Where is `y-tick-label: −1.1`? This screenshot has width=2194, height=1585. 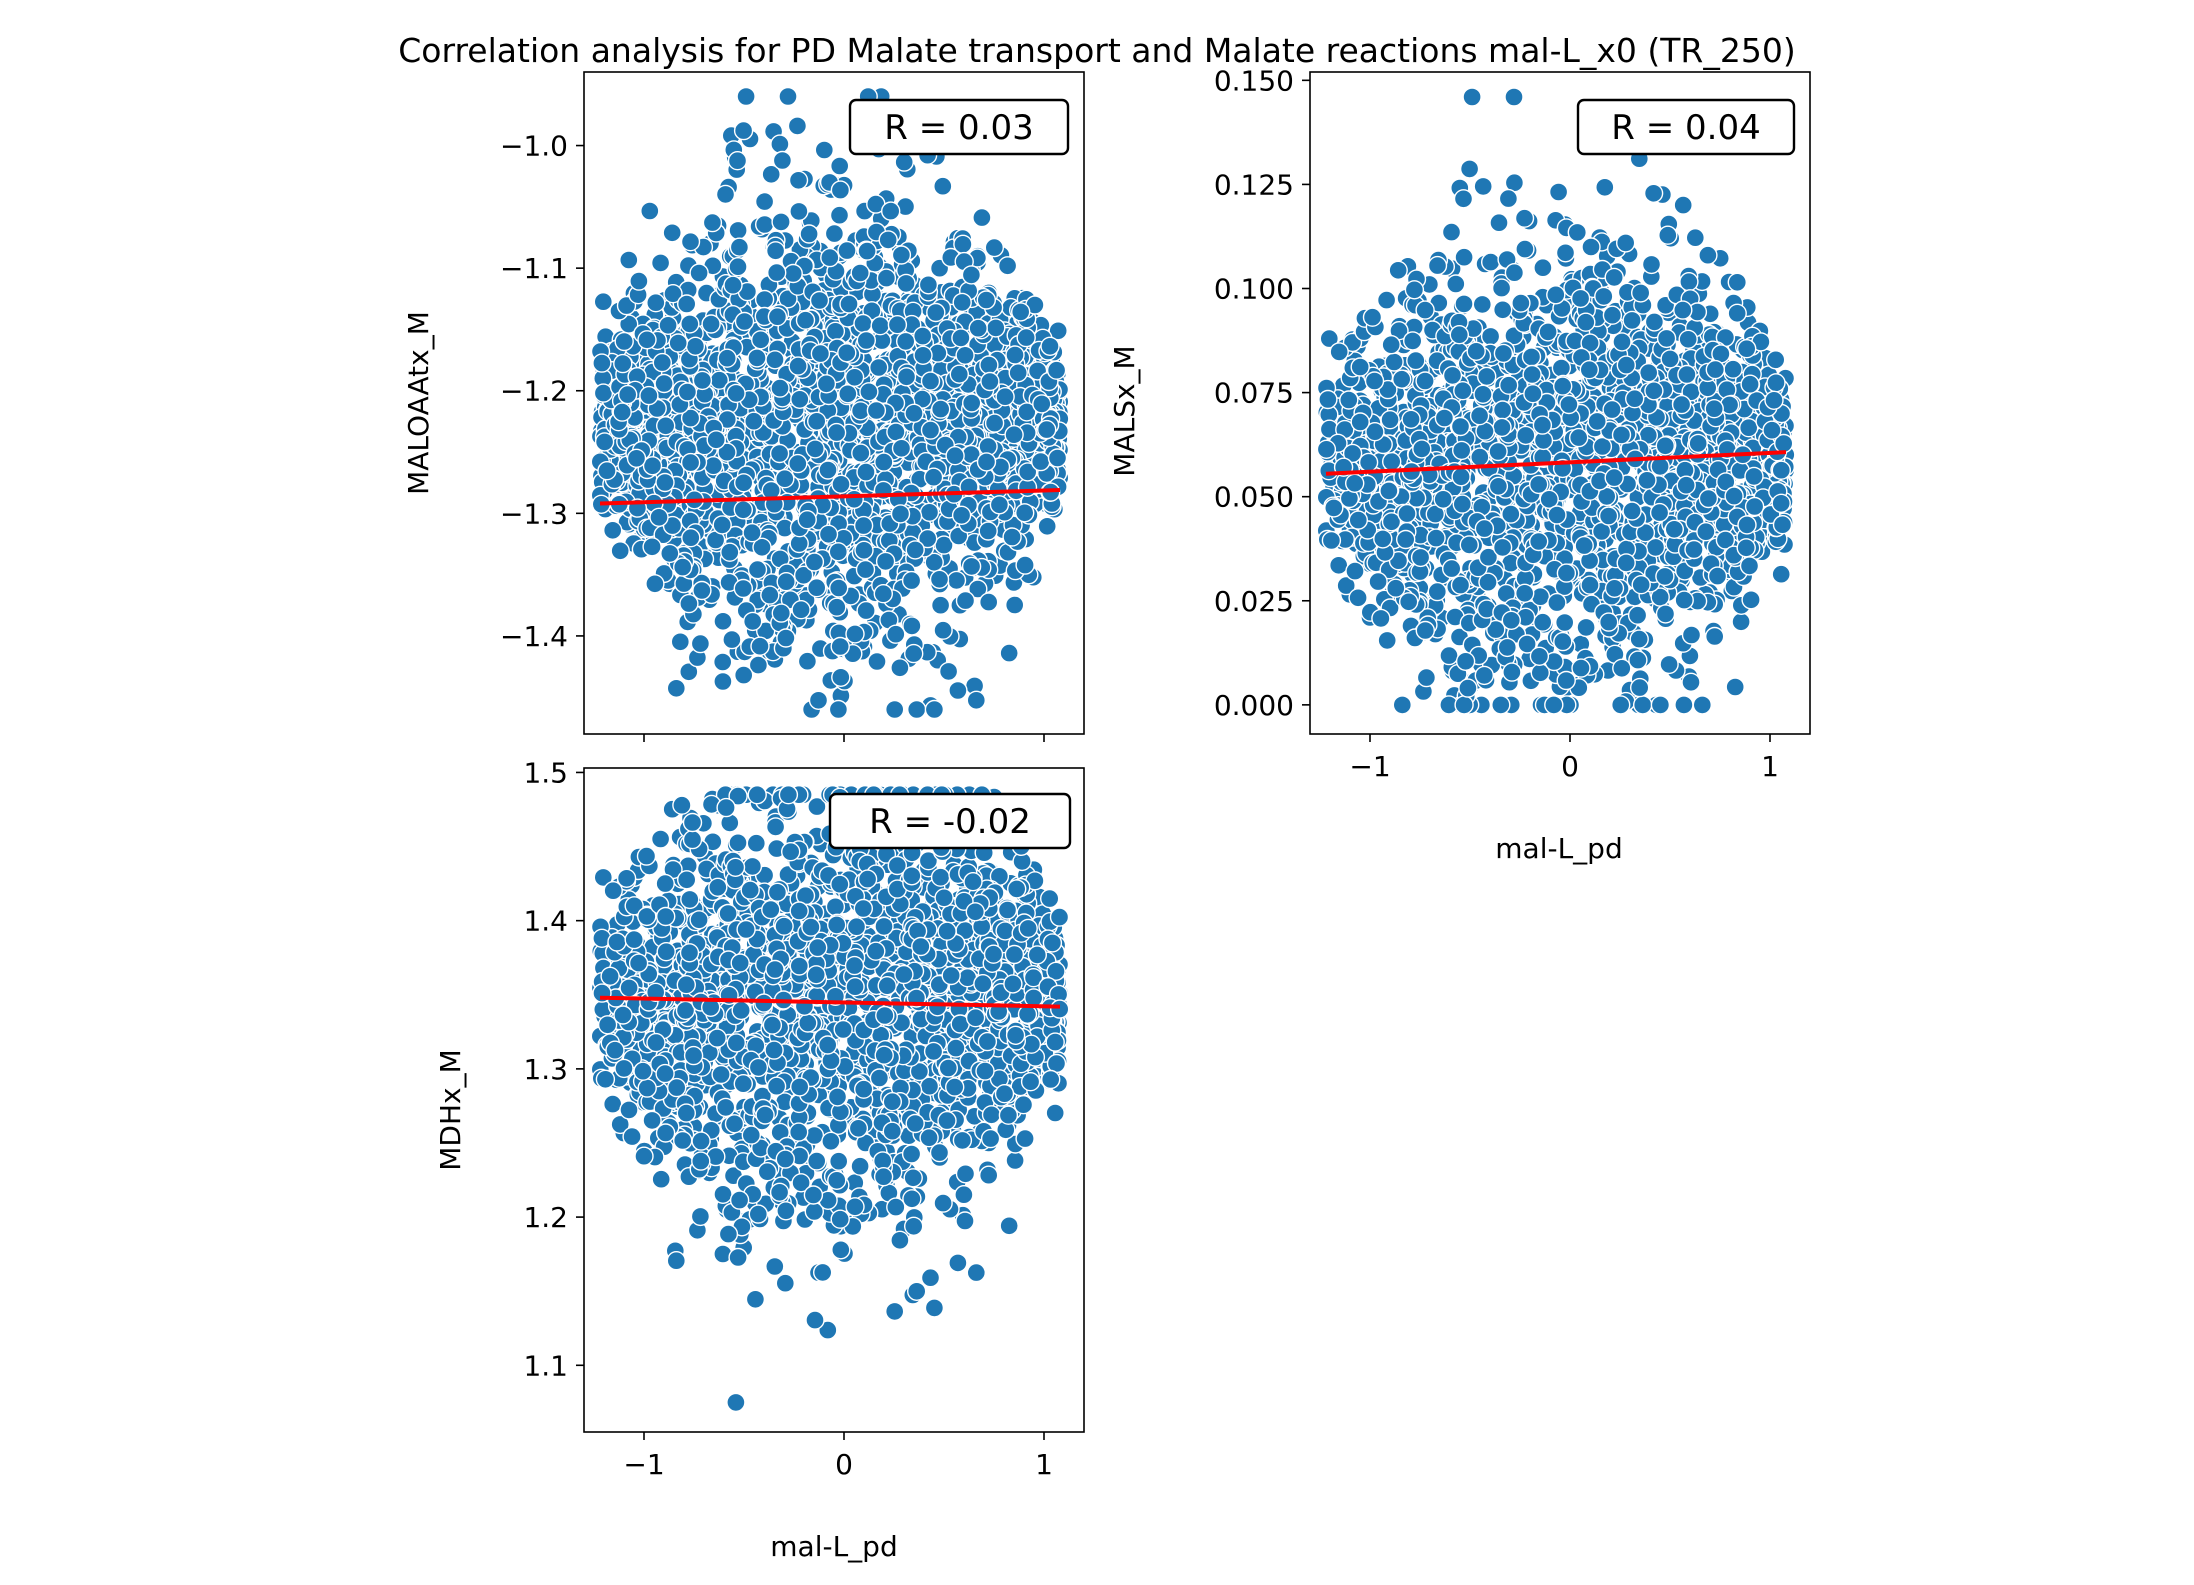 y-tick-label: −1.1 is located at coordinates (534, 268).